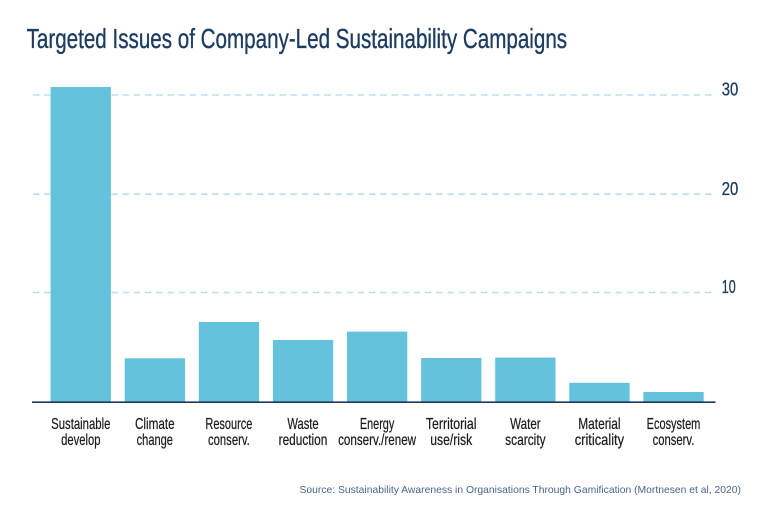  What do you see at coordinates (228, 424) in the screenshot?
I see `svg-text: Resource` at bounding box center [228, 424].